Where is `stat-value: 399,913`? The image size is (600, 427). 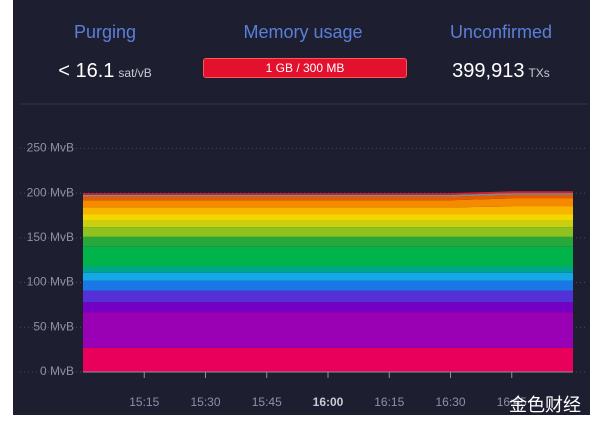 stat-value: 399,913 is located at coordinates (488, 71).